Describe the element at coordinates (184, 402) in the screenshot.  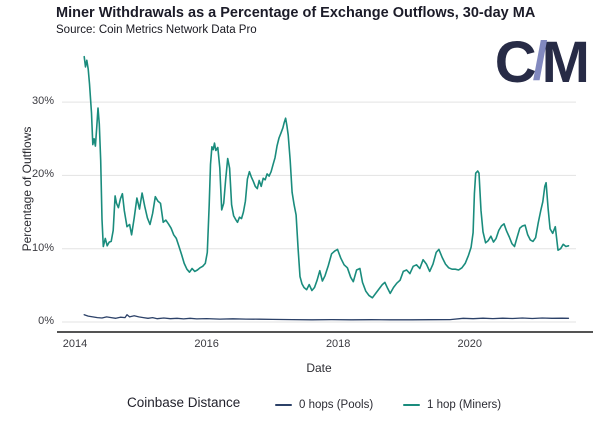
I see `legend-title: Coinbase Distance` at that location.